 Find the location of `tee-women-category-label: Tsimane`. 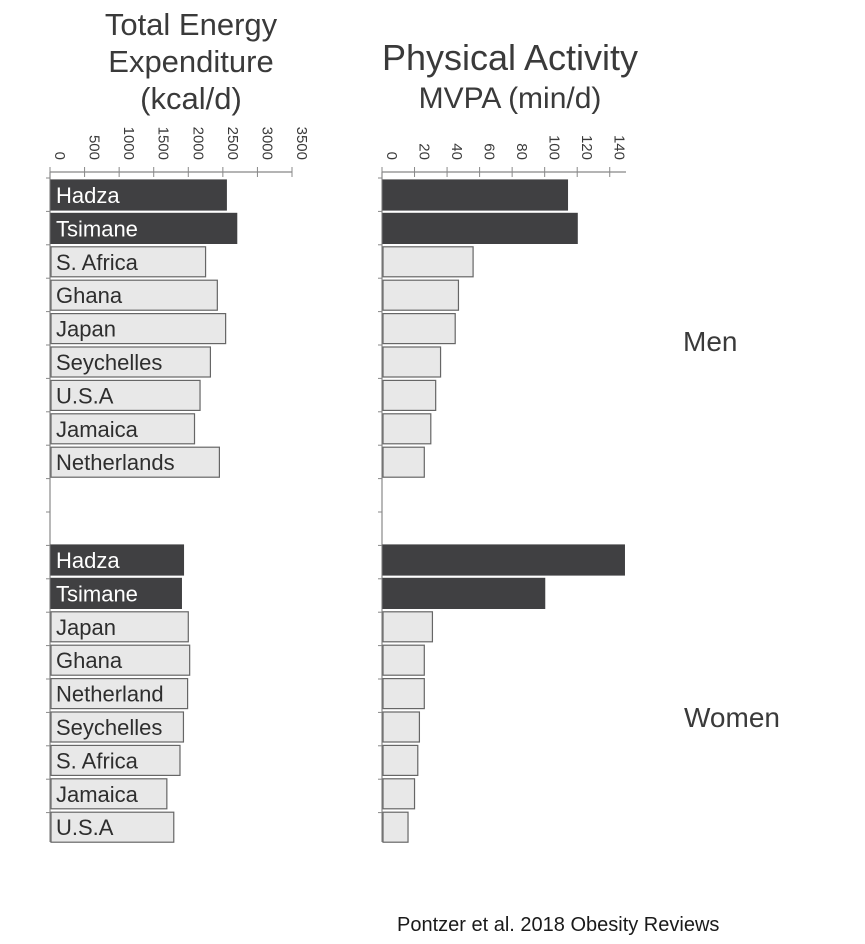

tee-women-category-label: Tsimane is located at coordinates (97, 593).